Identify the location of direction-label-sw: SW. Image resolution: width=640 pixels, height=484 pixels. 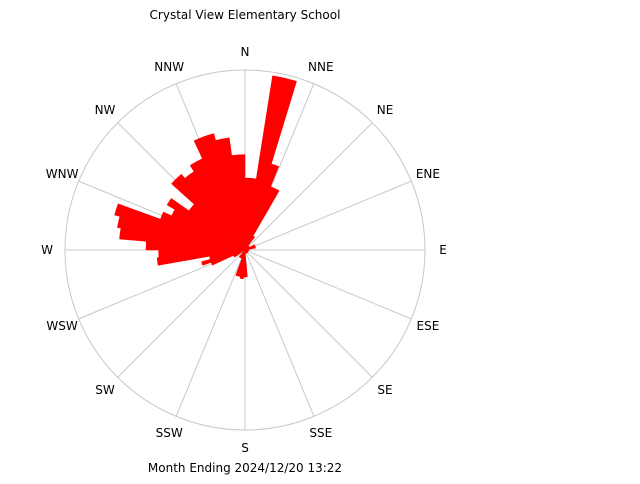
(105, 390).